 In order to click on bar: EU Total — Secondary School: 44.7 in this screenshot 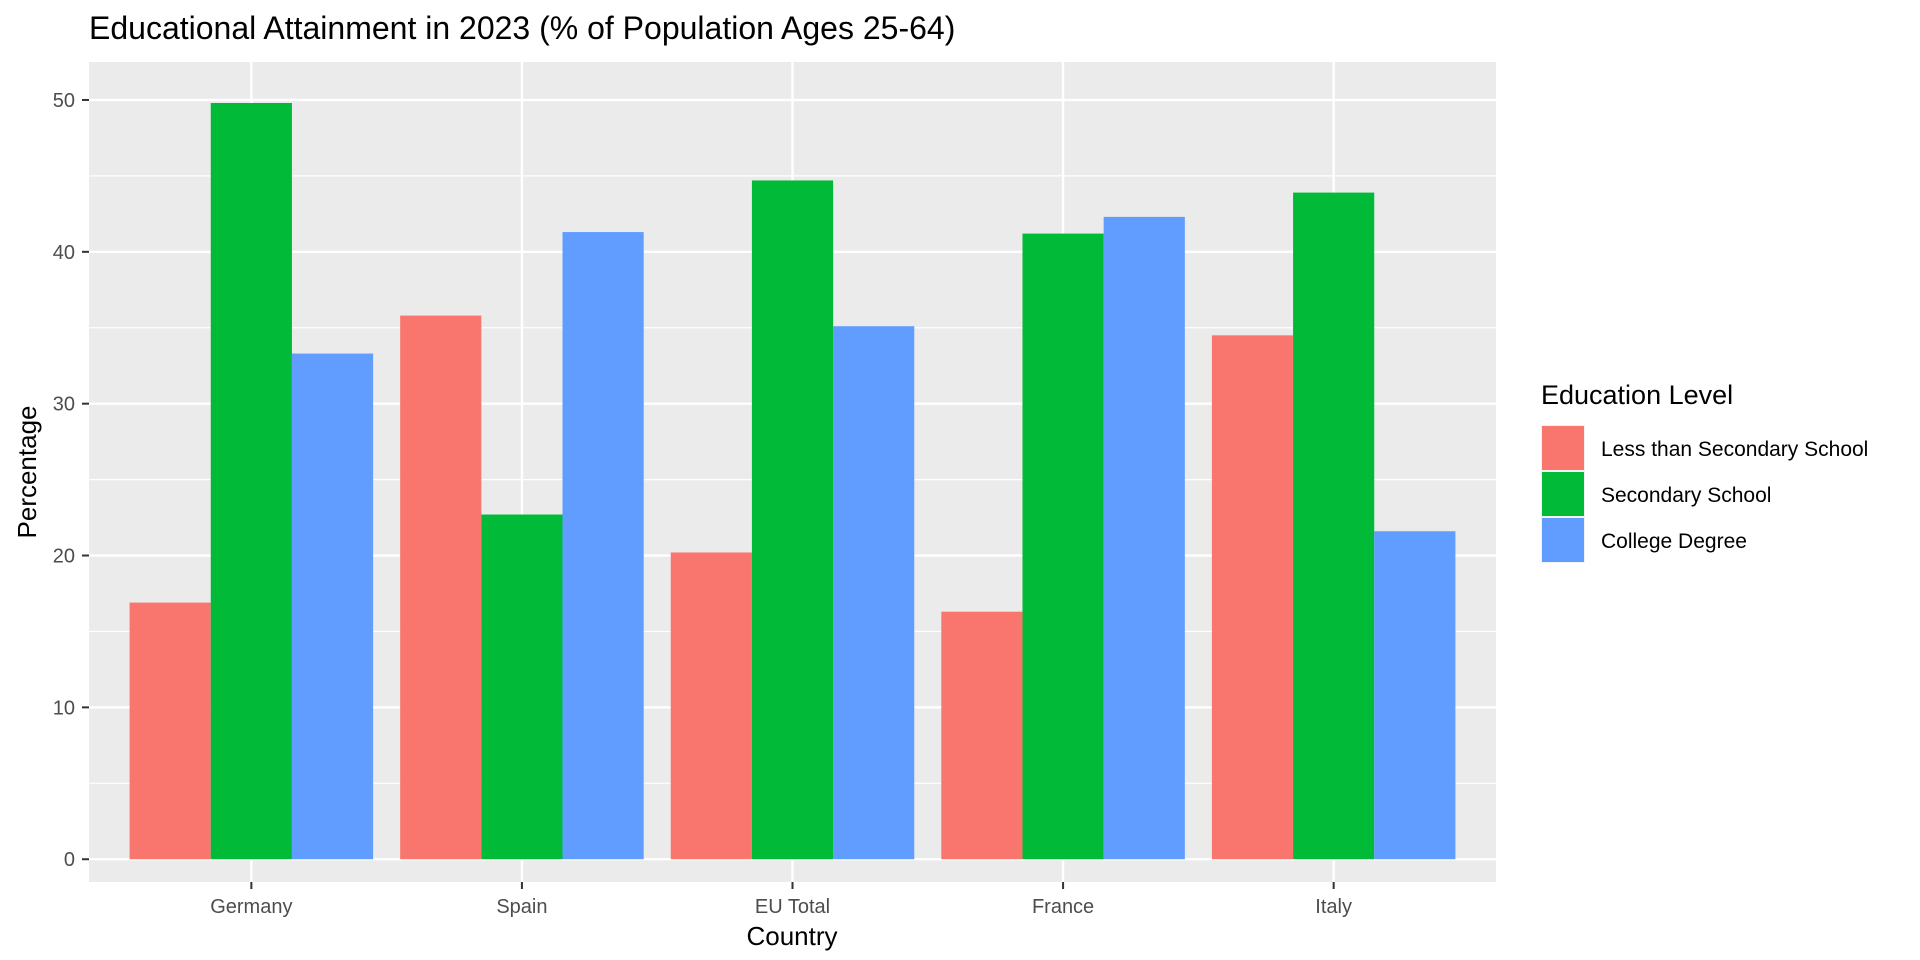, I will do `click(792, 520)`.